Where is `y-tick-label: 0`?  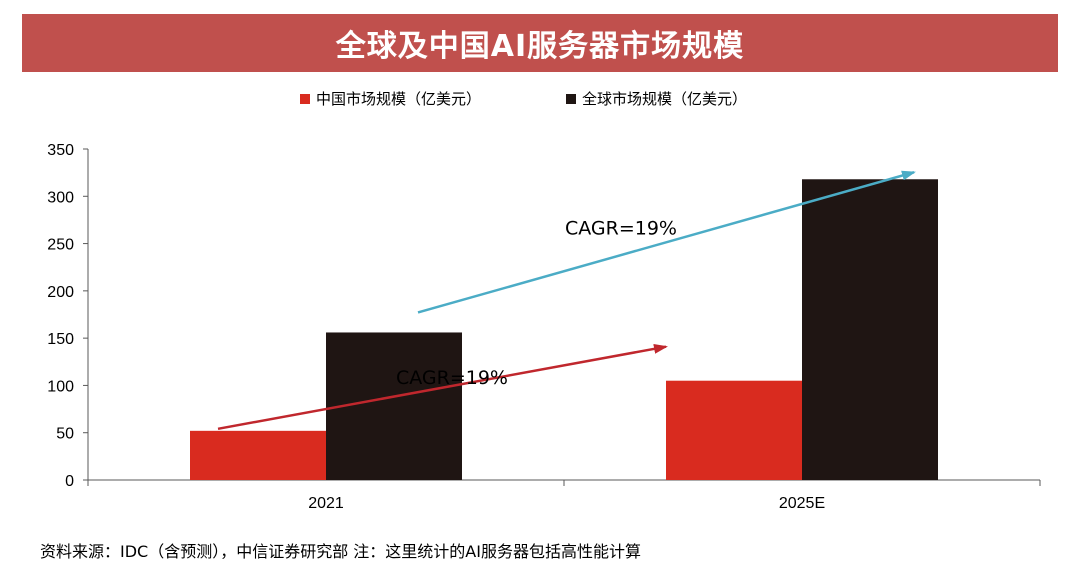
y-tick-label: 0 is located at coordinates (69, 481).